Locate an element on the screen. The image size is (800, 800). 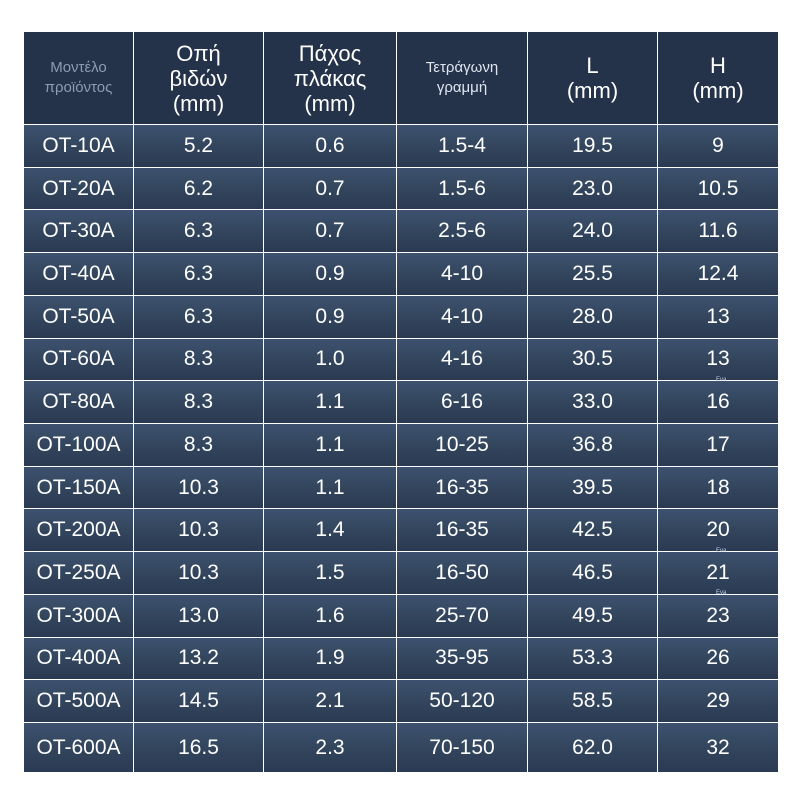
header-model-line: Μοντέλο is located at coordinates (78, 68).